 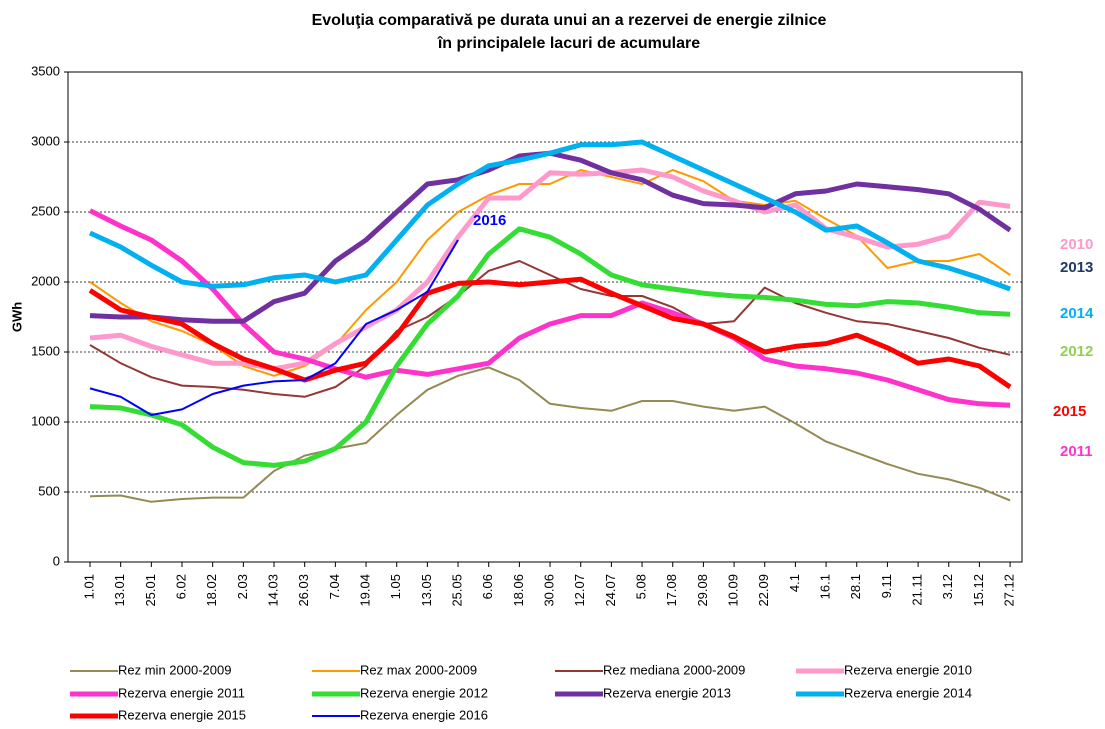 I want to click on x-tick-label: 2.03, so click(x=242, y=586).